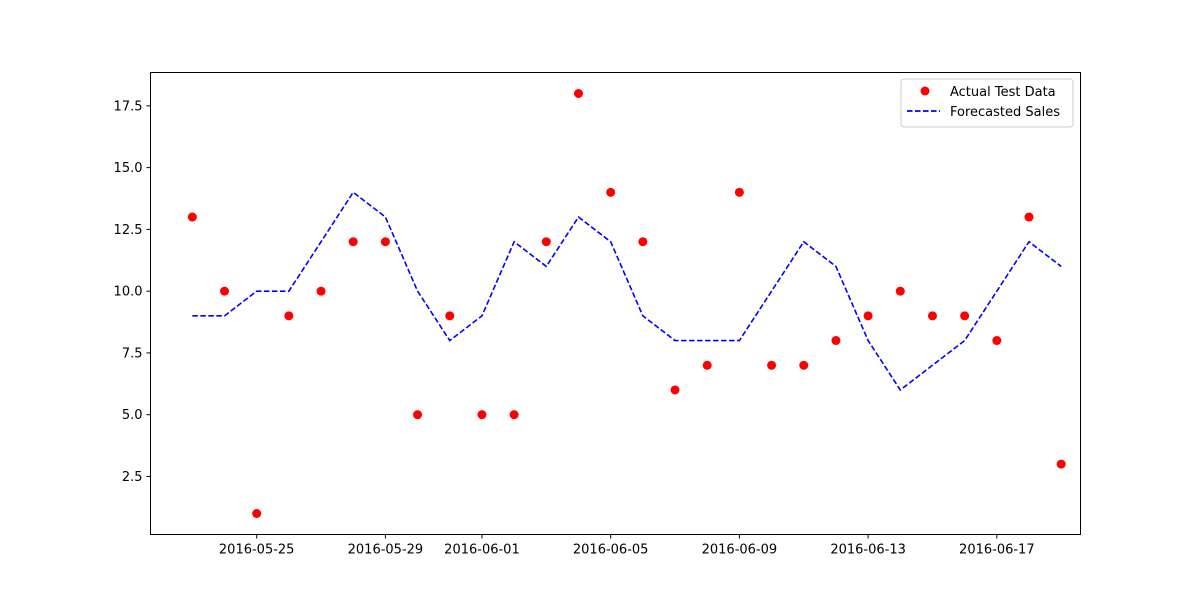 This screenshot has width=1200, height=600. What do you see at coordinates (1003, 92) in the screenshot?
I see `legend-label-actual: Actual Test Data` at bounding box center [1003, 92].